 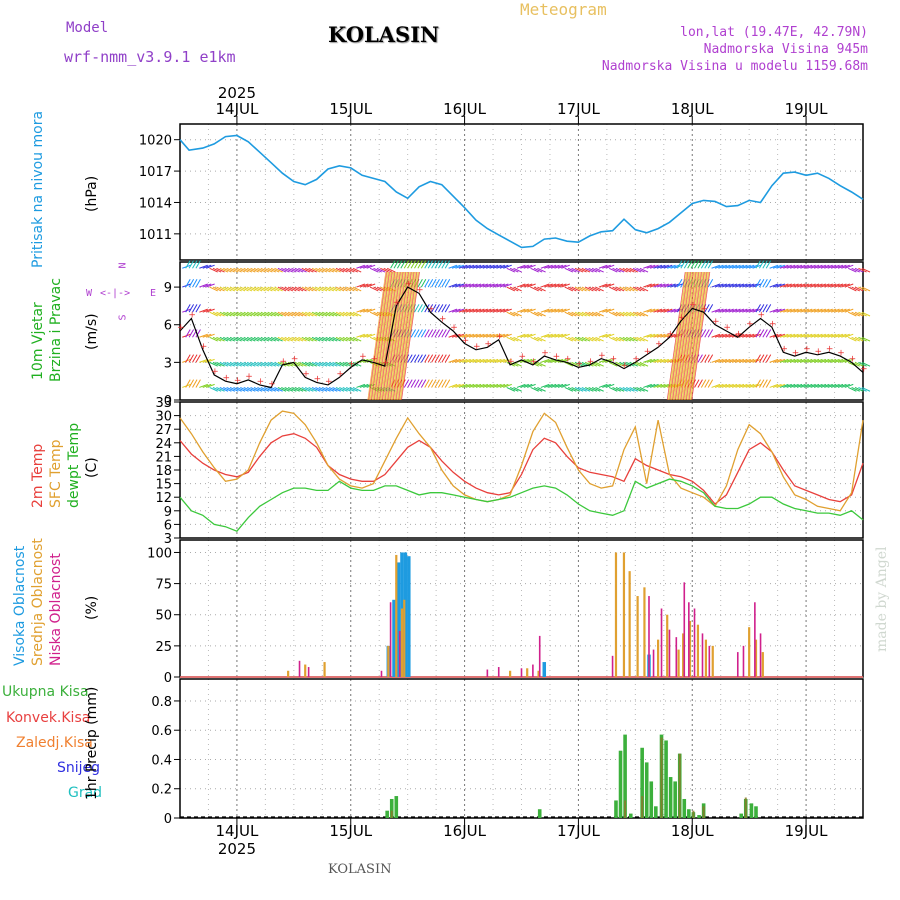 I want to click on precip-ytick-label: 0.6, so click(x=161, y=731).